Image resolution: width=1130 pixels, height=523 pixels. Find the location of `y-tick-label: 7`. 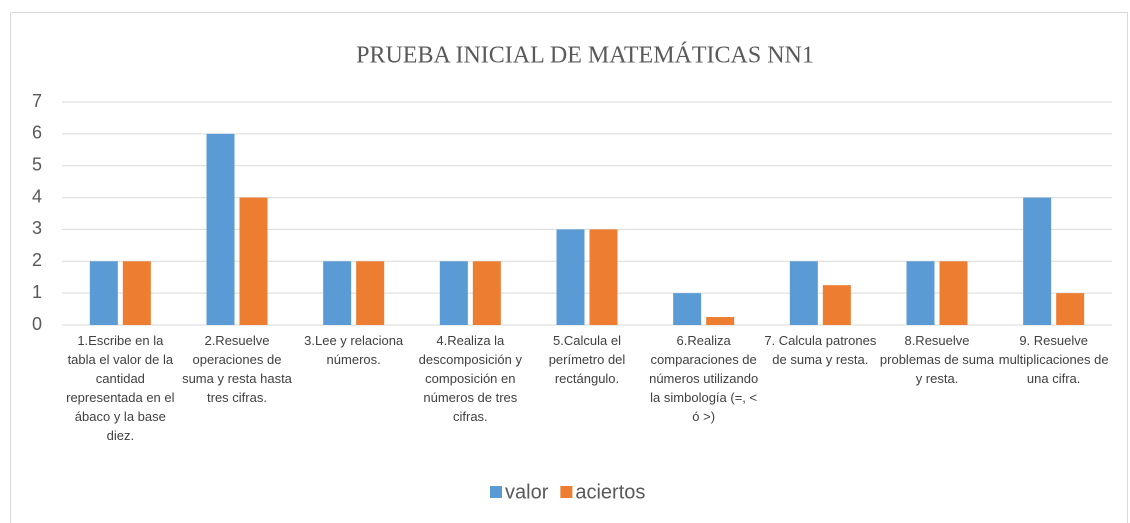

y-tick-label: 7 is located at coordinates (37, 101).